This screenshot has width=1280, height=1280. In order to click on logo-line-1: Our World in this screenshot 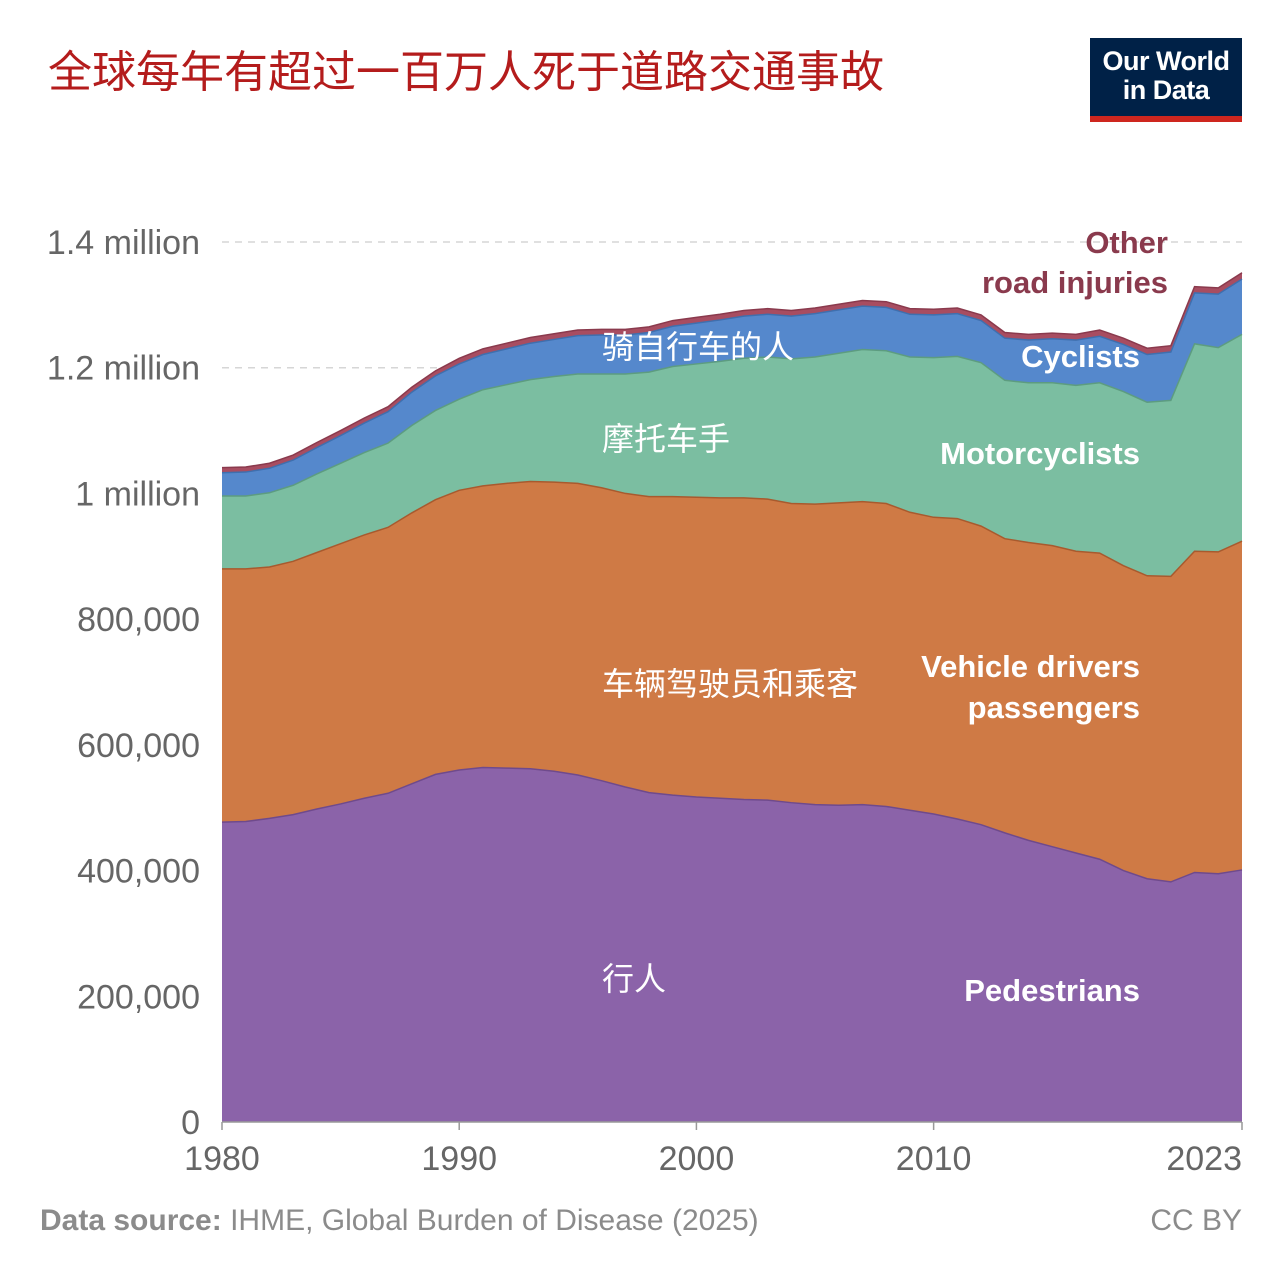, I will do `click(1166, 61)`.